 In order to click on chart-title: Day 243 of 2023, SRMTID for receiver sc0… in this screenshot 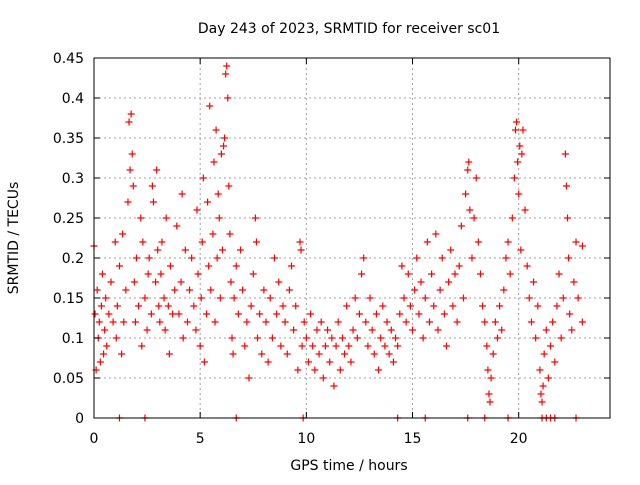, I will do `click(349, 29)`.